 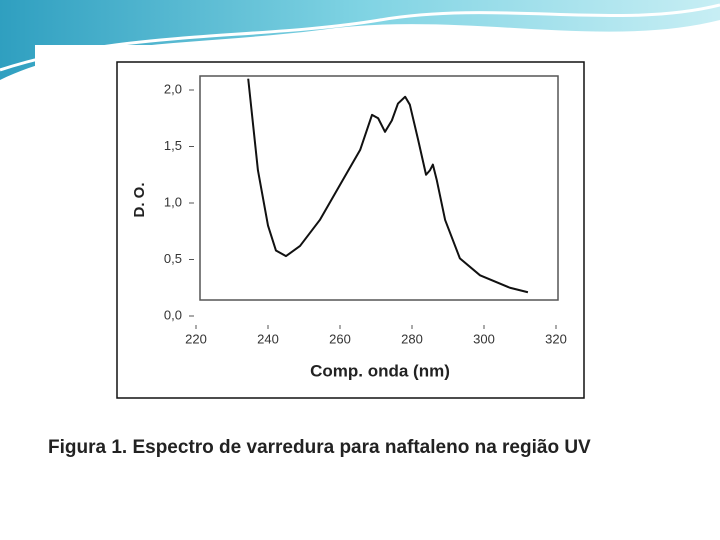 What do you see at coordinates (173, 88) in the screenshot?
I see `y-tick-label: 2,0` at bounding box center [173, 88].